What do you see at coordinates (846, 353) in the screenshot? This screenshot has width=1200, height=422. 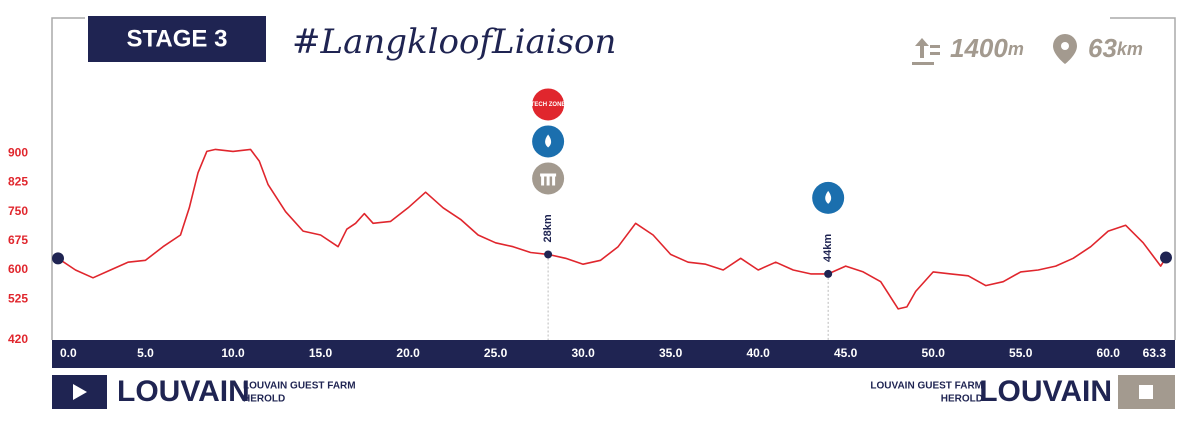 I see `x-tick-label: 45.0` at bounding box center [846, 353].